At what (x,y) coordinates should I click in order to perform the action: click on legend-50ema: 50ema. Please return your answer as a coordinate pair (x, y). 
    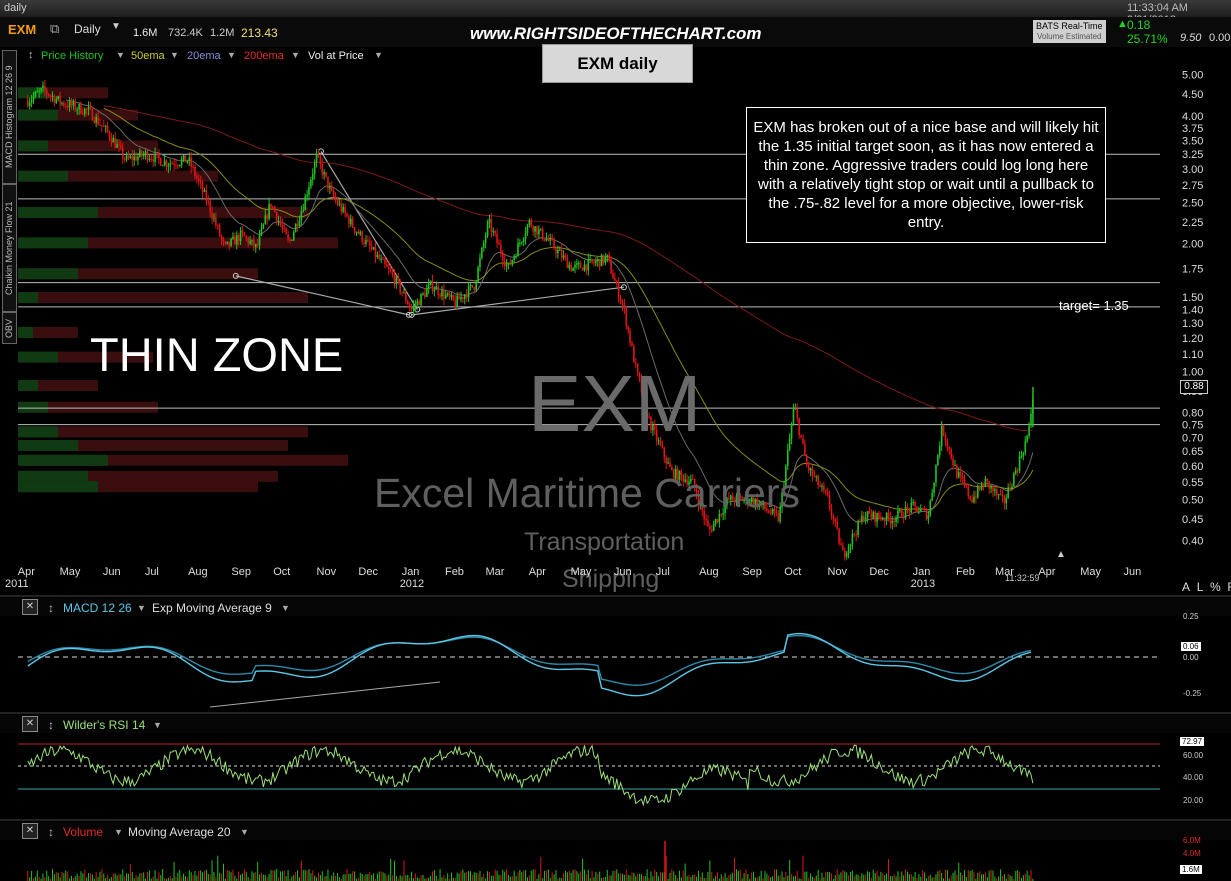
    Looking at the image, I should click on (148, 56).